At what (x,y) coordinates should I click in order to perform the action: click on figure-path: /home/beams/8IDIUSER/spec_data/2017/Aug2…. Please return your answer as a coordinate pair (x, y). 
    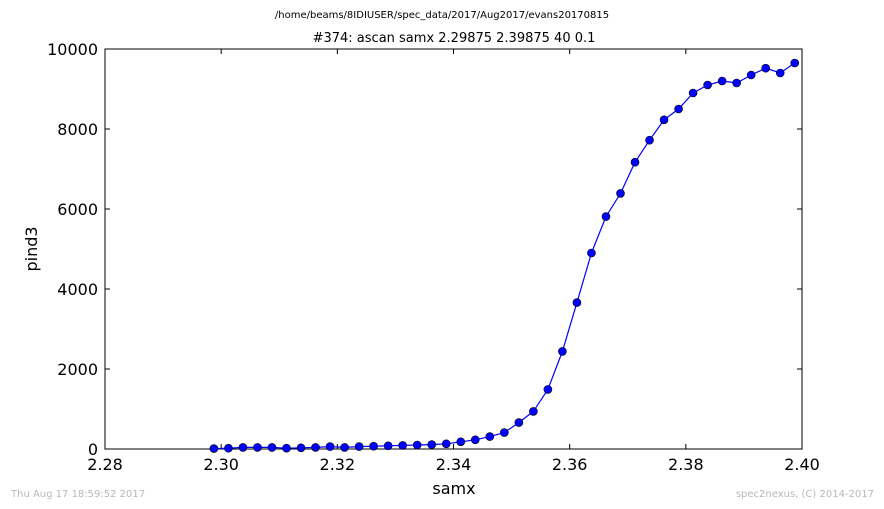
    Looking at the image, I should click on (442, 15).